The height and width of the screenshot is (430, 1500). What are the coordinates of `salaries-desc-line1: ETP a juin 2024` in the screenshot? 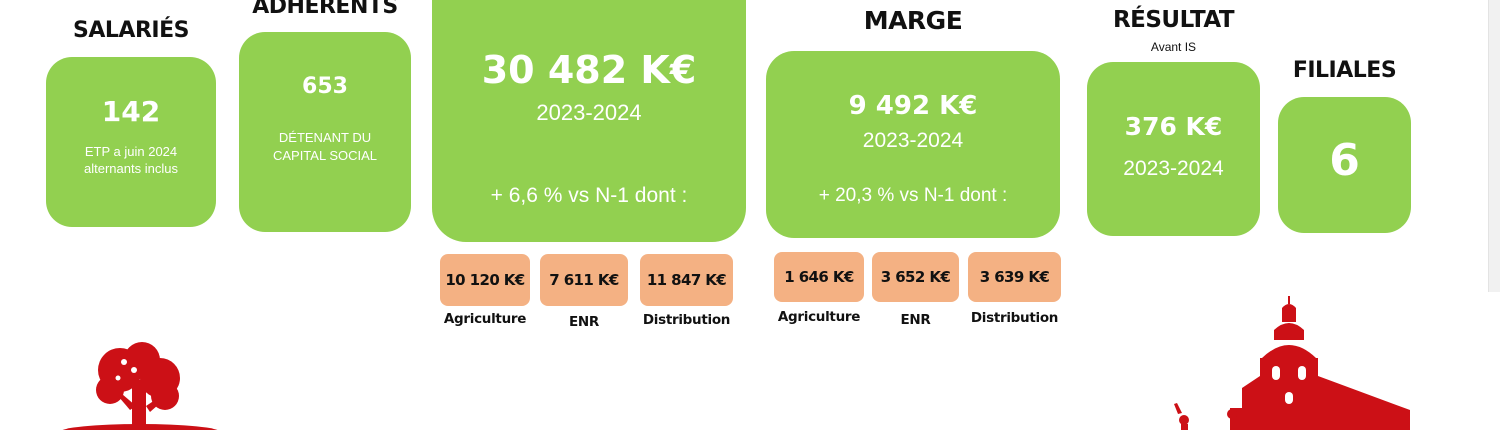 It's located at (131, 151).